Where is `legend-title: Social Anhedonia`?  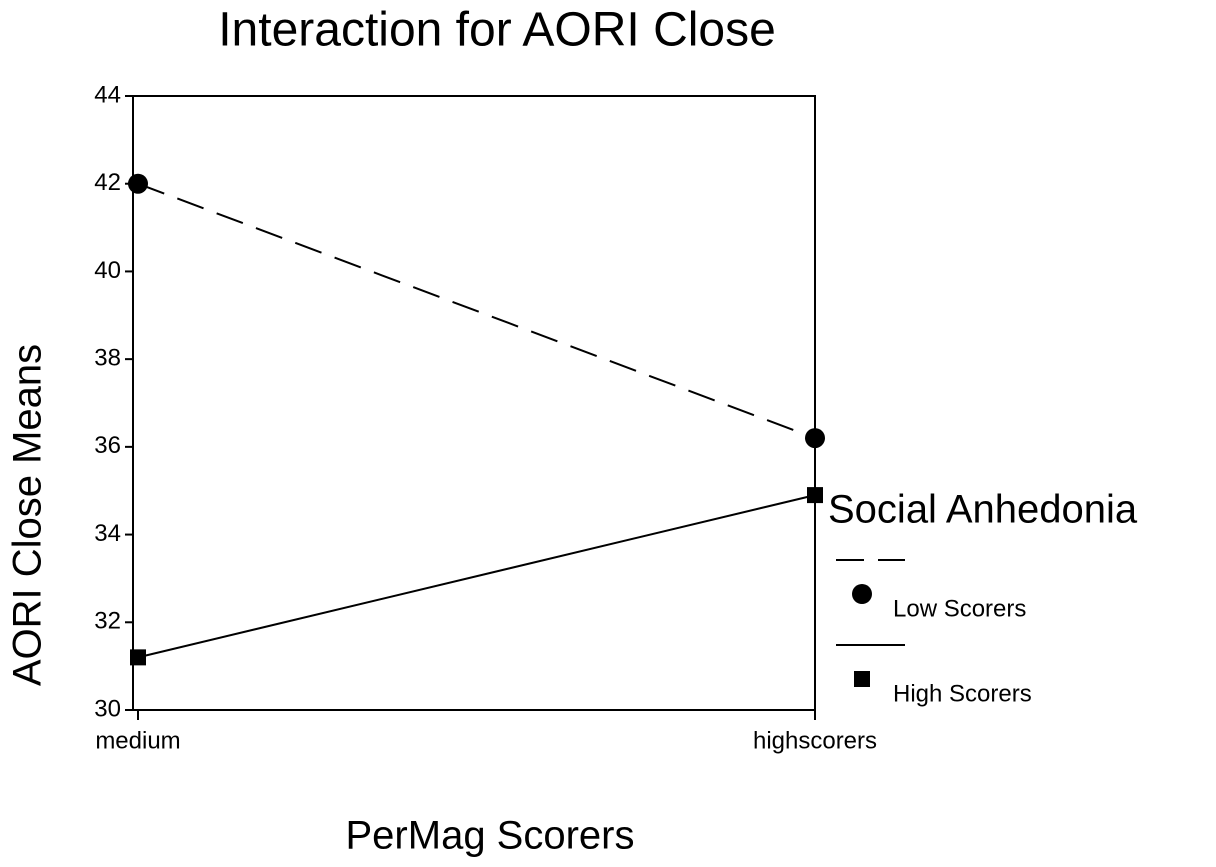
legend-title: Social Anhedonia is located at coordinates (983, 510).